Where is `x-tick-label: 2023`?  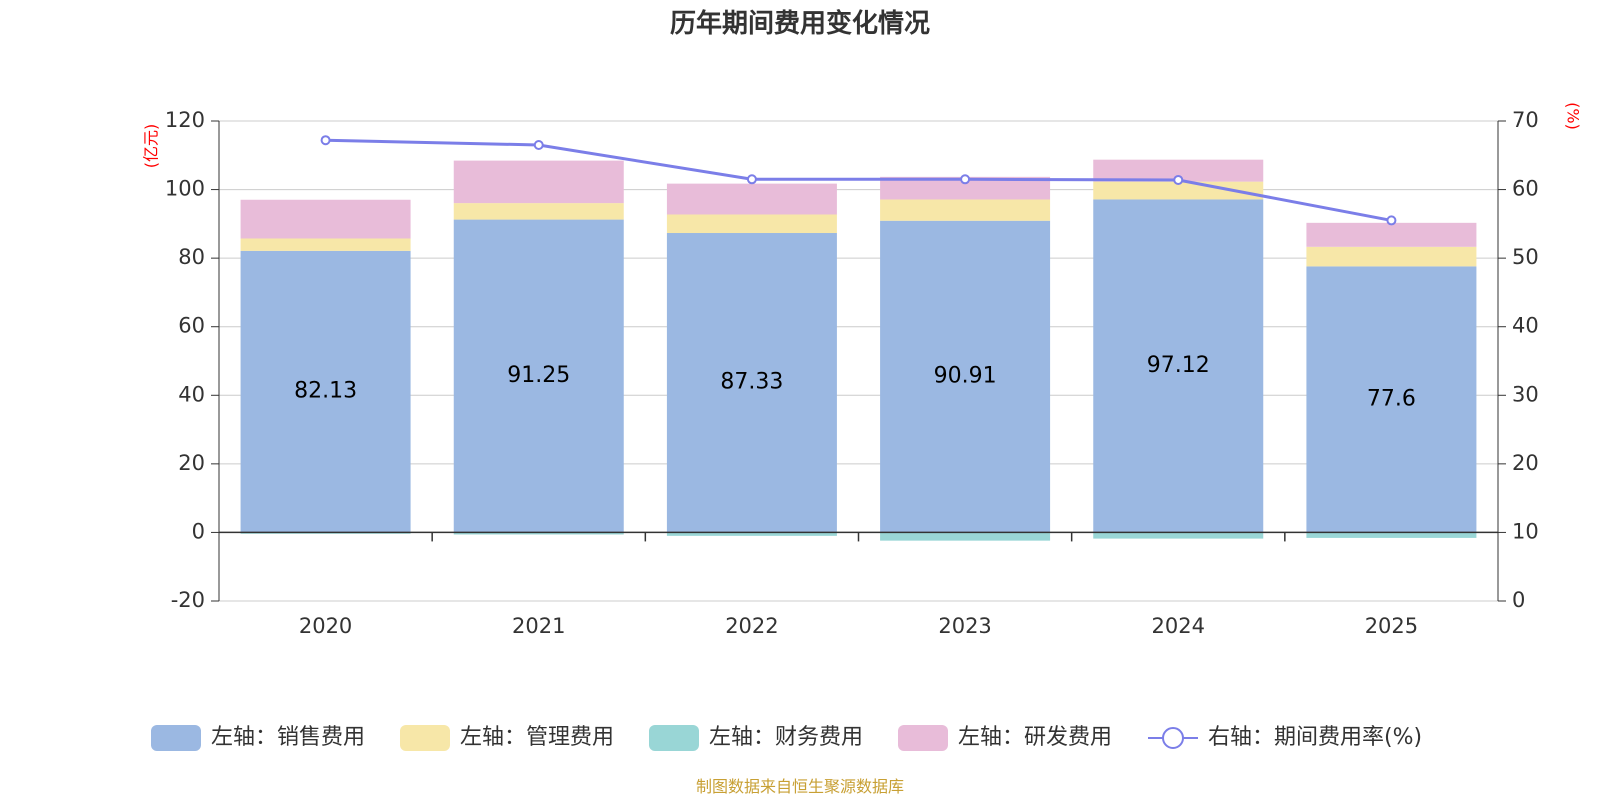
x-tick-label: 2023 is located at coordinates (964, 626).